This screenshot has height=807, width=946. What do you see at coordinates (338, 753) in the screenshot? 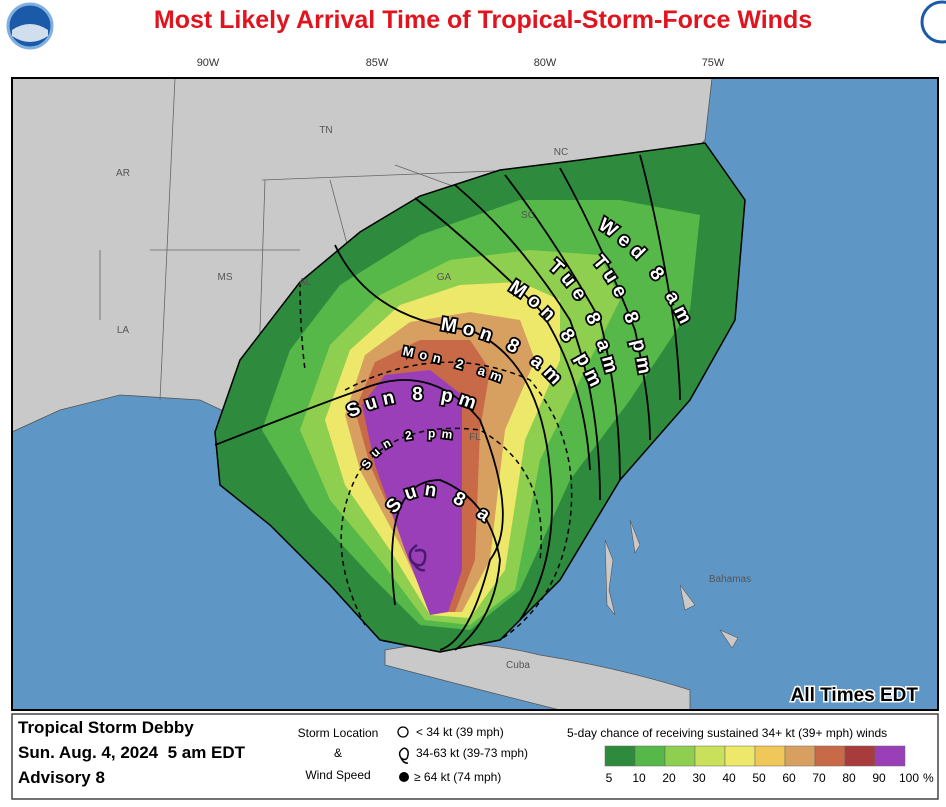
I see `location-title: &` at bounding box center [338, 753].